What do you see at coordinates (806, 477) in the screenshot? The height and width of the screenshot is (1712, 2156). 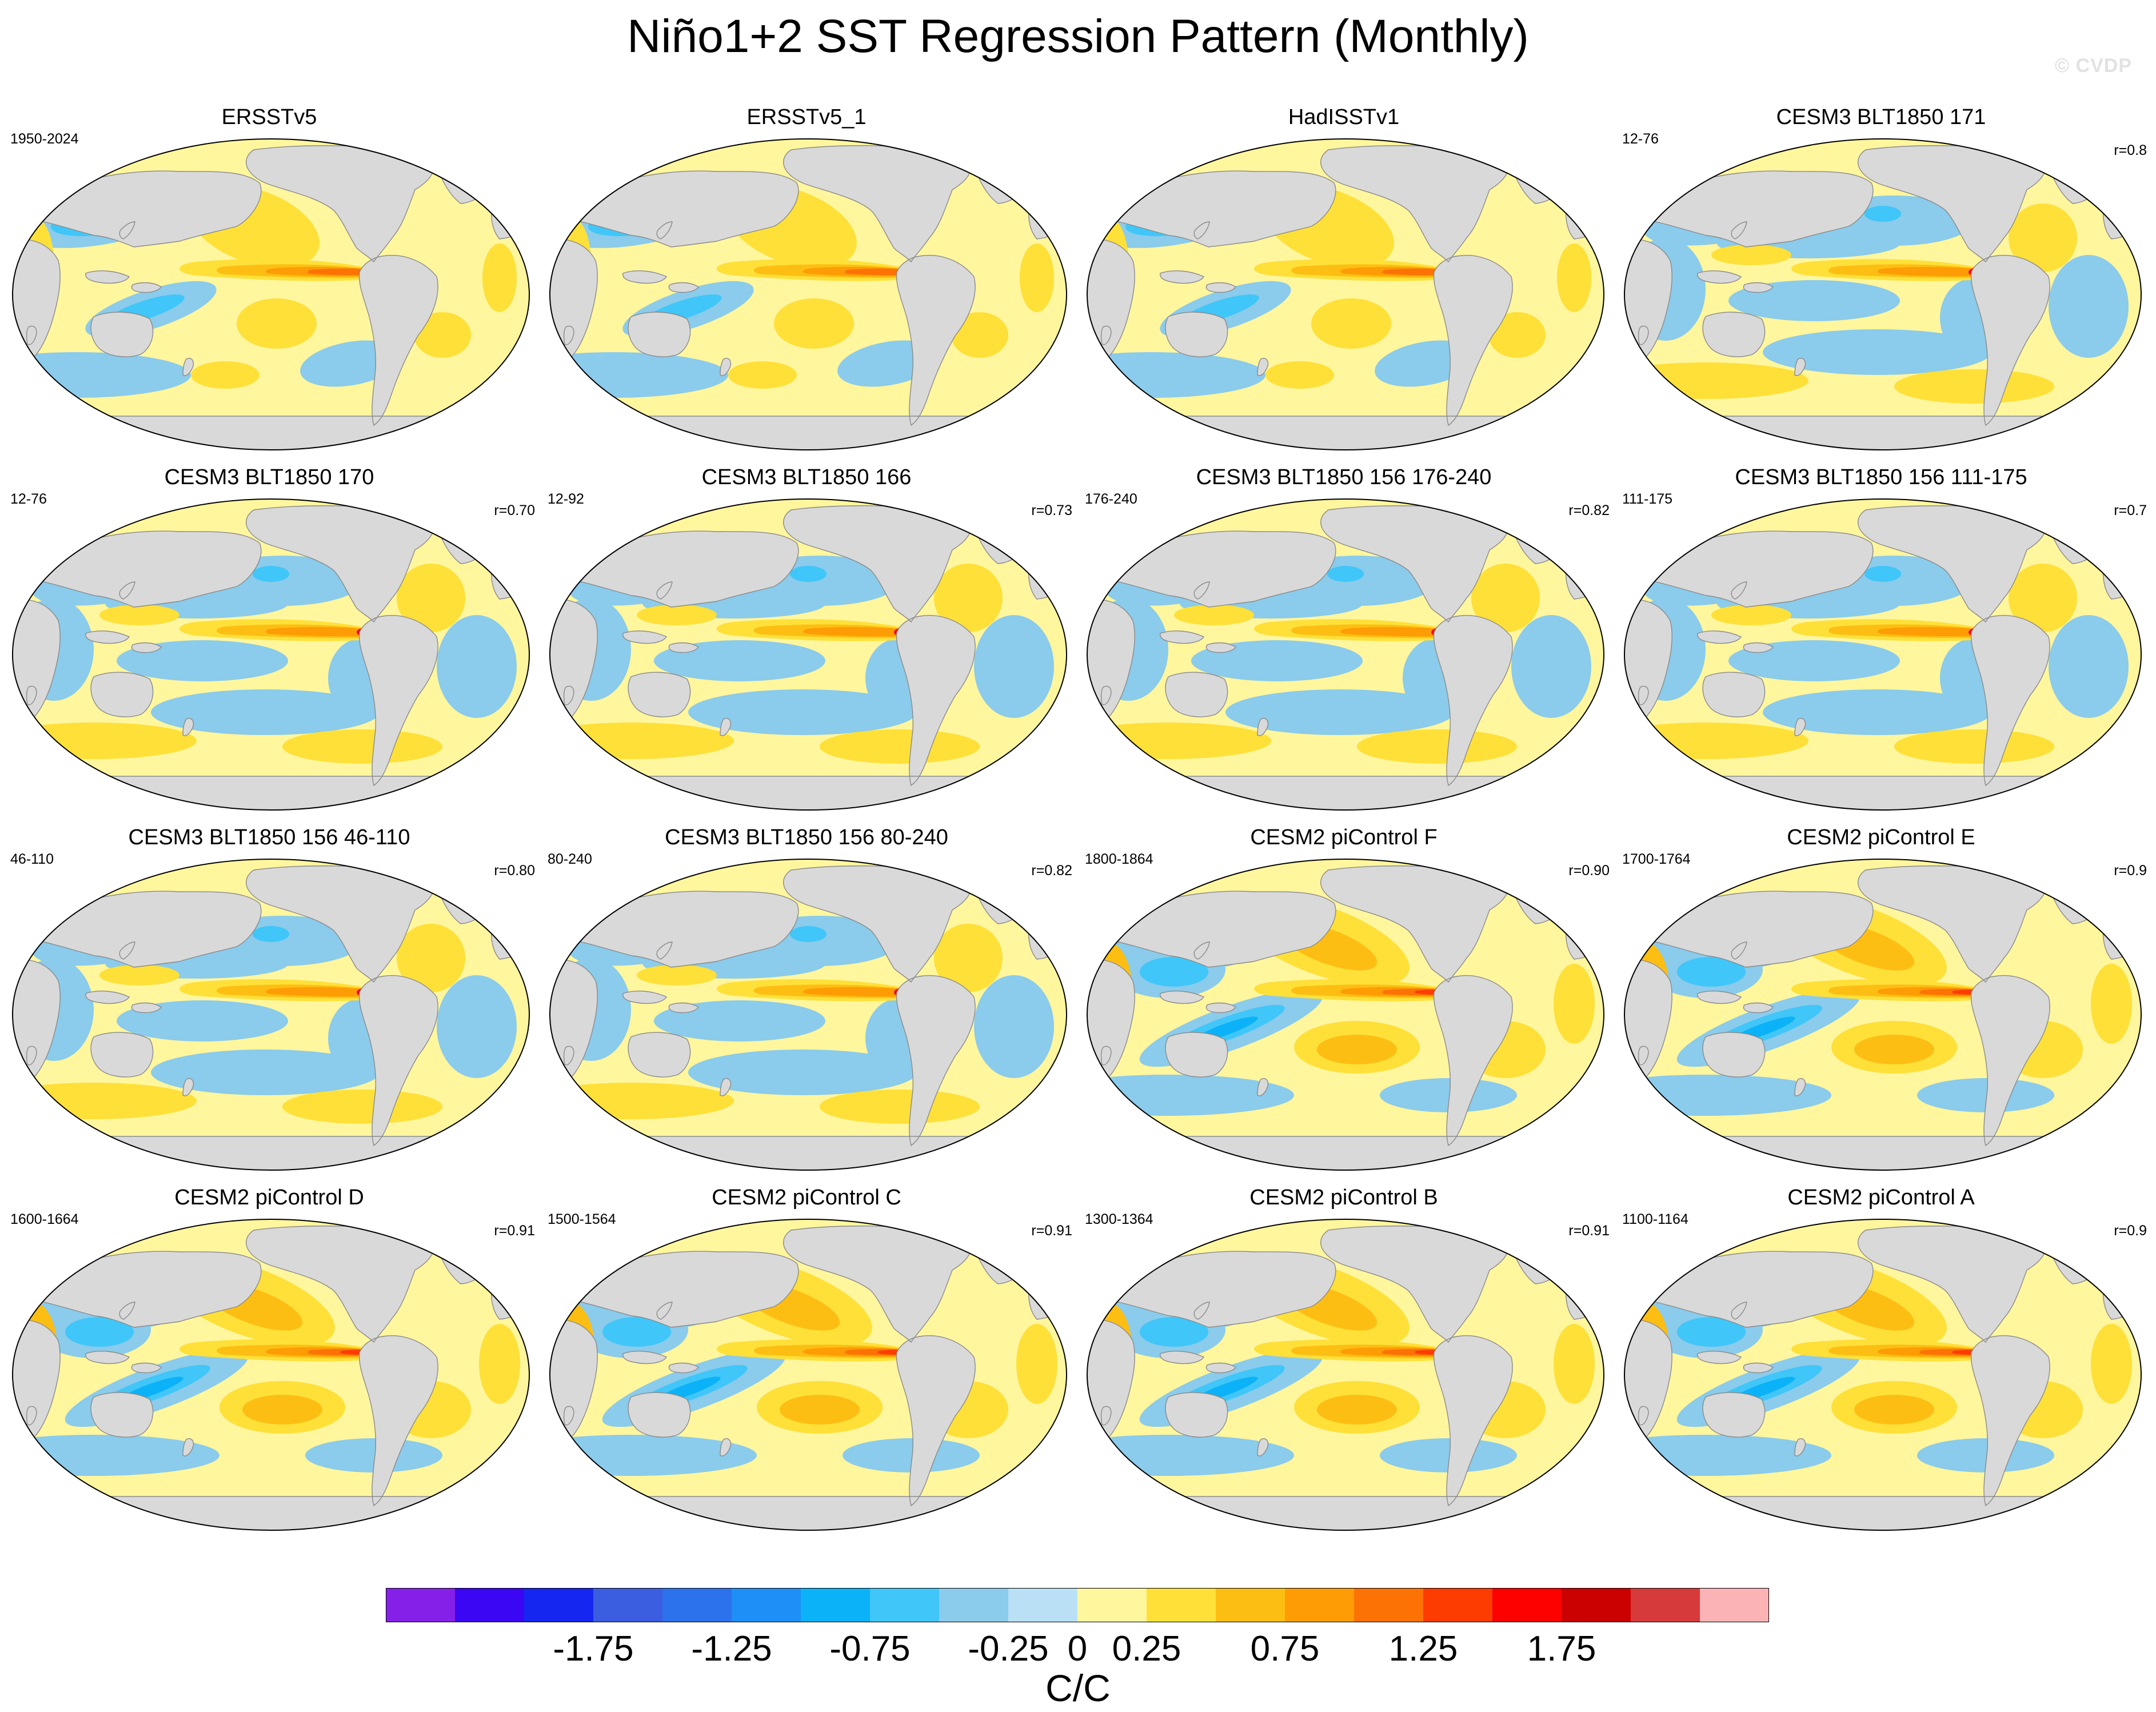 I see `panel-title: CESM3 BLT1850 166` at bounding box center [806, 477].